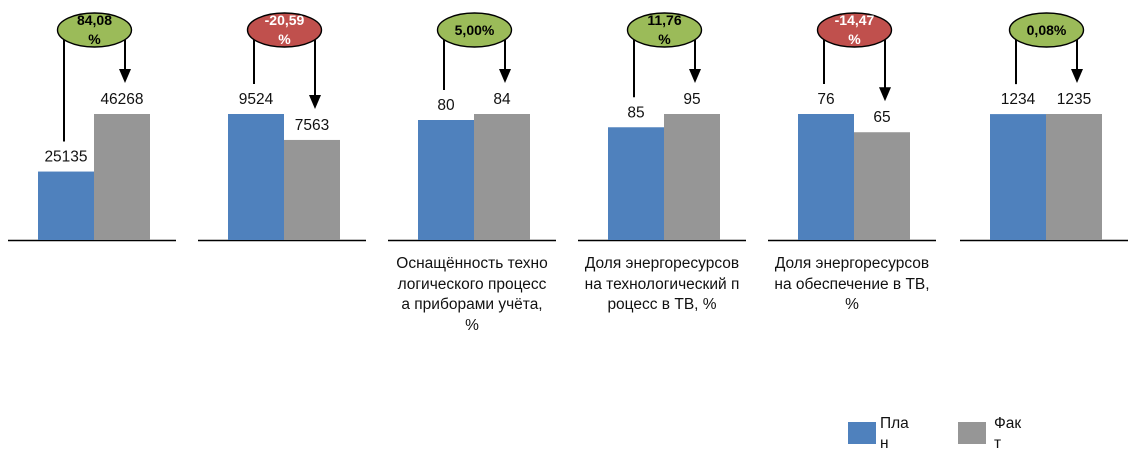 The width and height of the screenshot is (1130, 454). Describe the element at coordinates (825, 99) in the screenshot. I see `value-label-plan-5: 76` at that location.